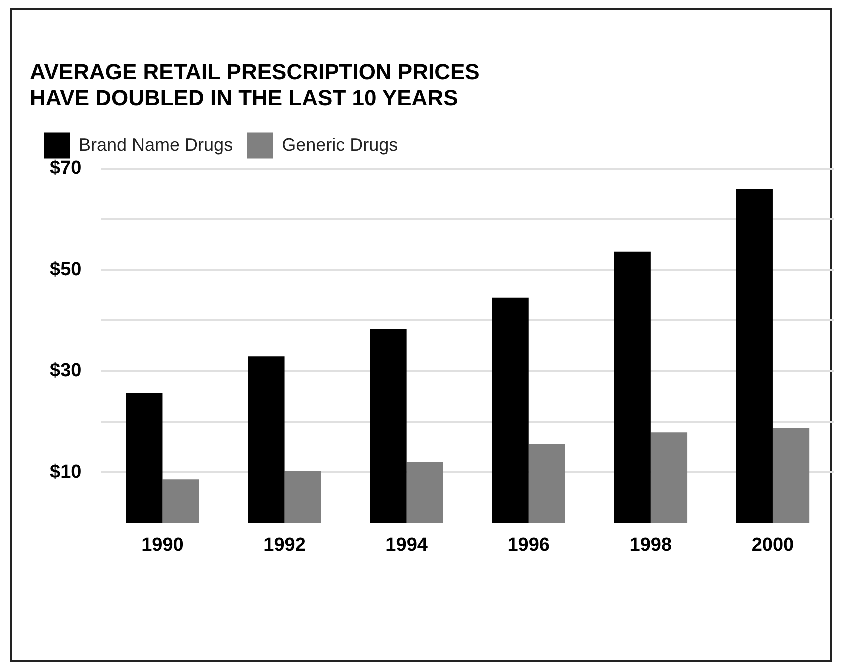 The width and height of the screenshot is (842, 670). Describe the element at coordinates (66, 169) in the screenshot. I see `y-tick-label: $70` at that location.